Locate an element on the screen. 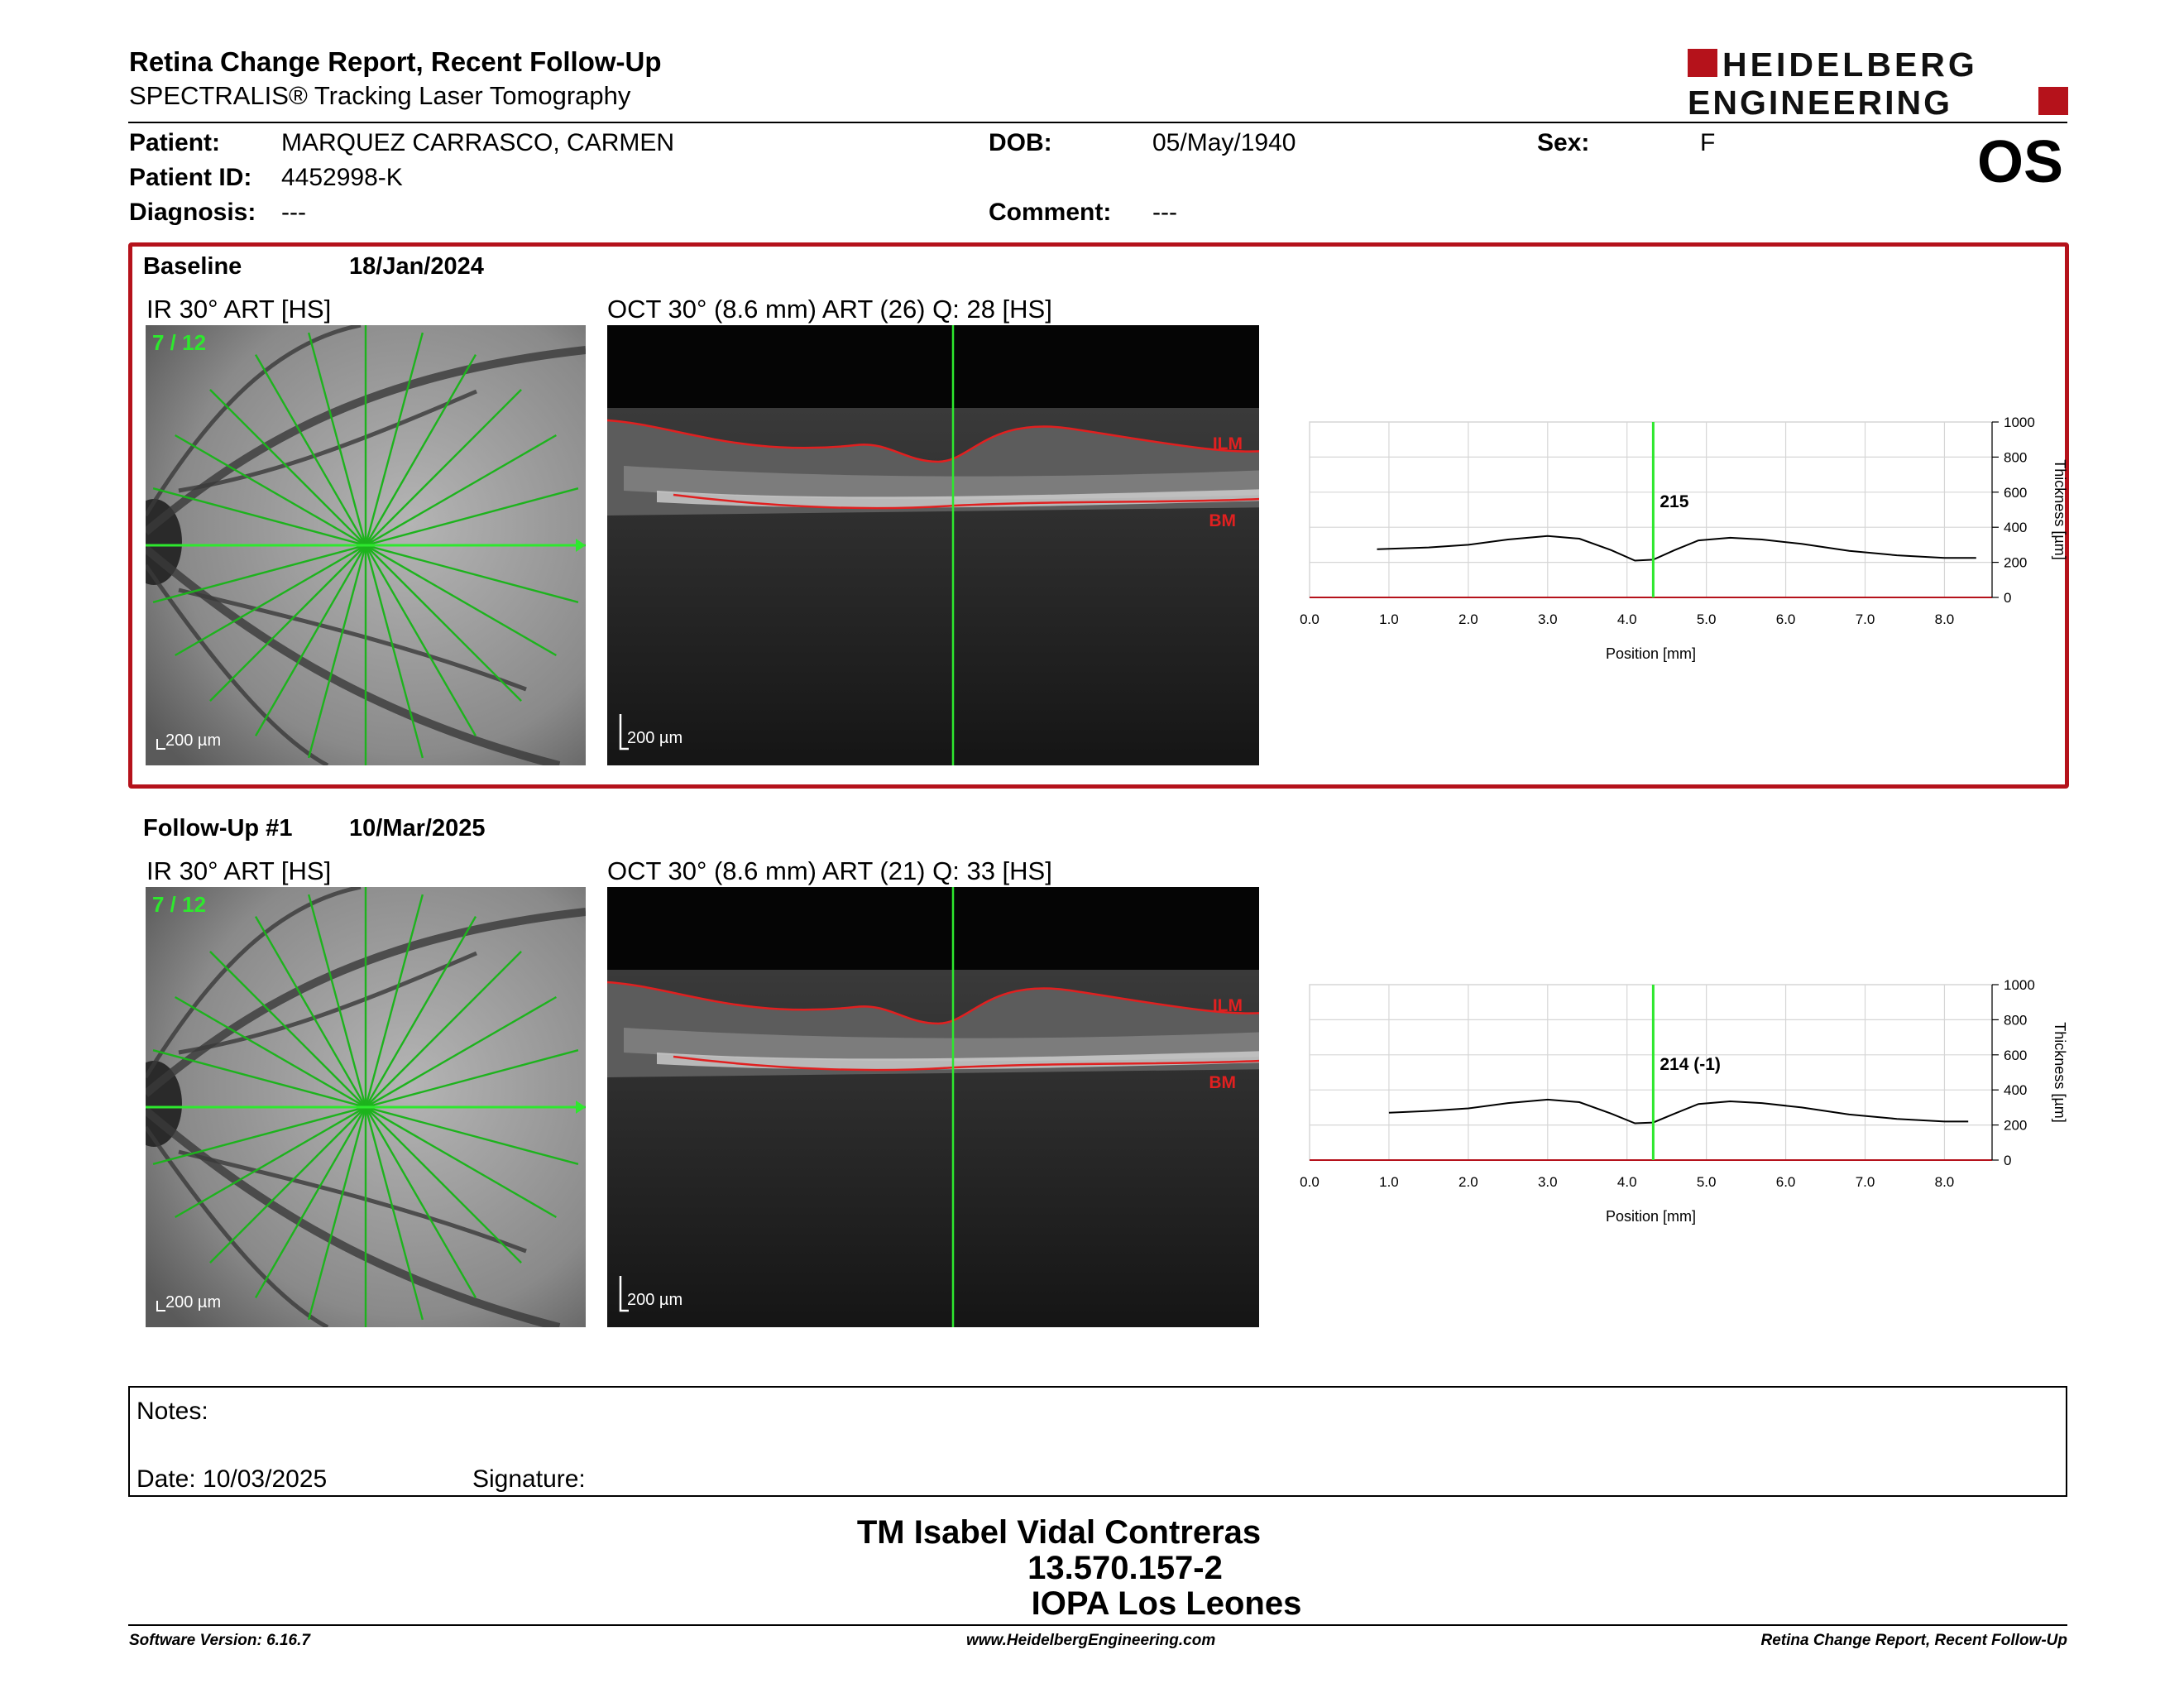 The width and height of the screenshot is (2184, 1688). report-subtitle: SPECTRALIS® Tracking Laser Tomography is located at coordinates (380, 95).